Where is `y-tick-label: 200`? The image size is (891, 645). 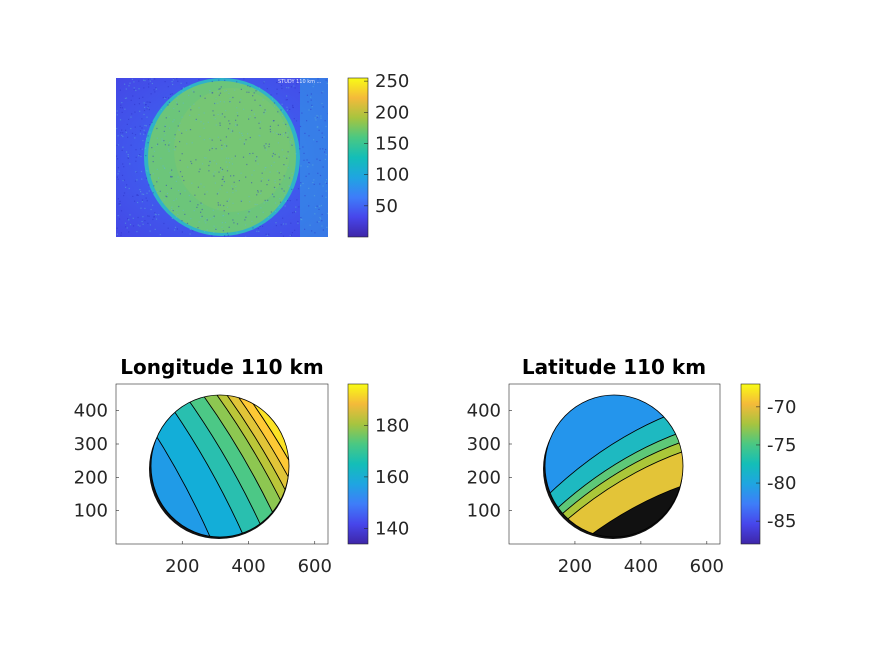 y-tick-label: 200 is located at coordinates (91, 477).